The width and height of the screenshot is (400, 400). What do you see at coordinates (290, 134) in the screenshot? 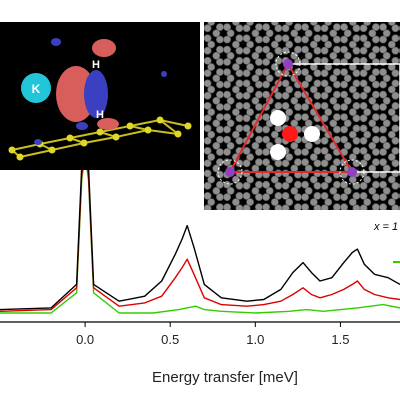
I see `center-dot` at bounding box center [290, 134].